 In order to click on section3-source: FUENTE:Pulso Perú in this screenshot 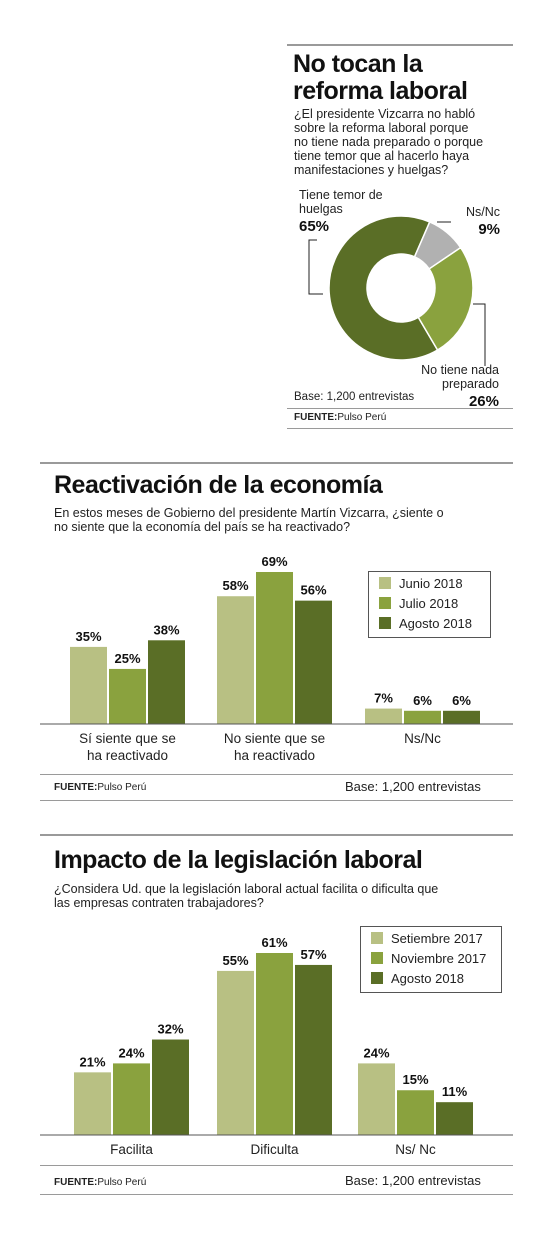, I will do `click(100, 1182)`.